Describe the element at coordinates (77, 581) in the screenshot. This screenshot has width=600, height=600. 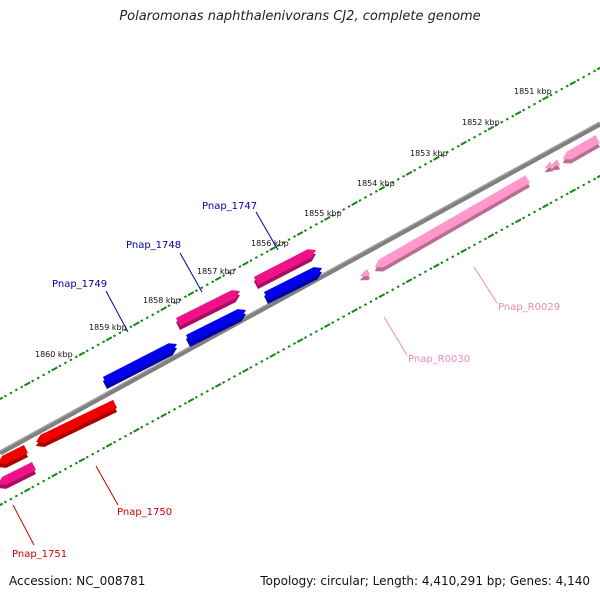
I see `accession-label: Accession: NC_008781` at that location.